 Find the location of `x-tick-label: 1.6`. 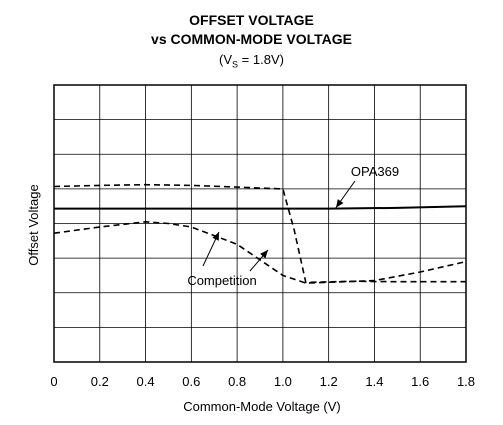

x-tick-label: 1.6 is located at coordinates (420, 381).